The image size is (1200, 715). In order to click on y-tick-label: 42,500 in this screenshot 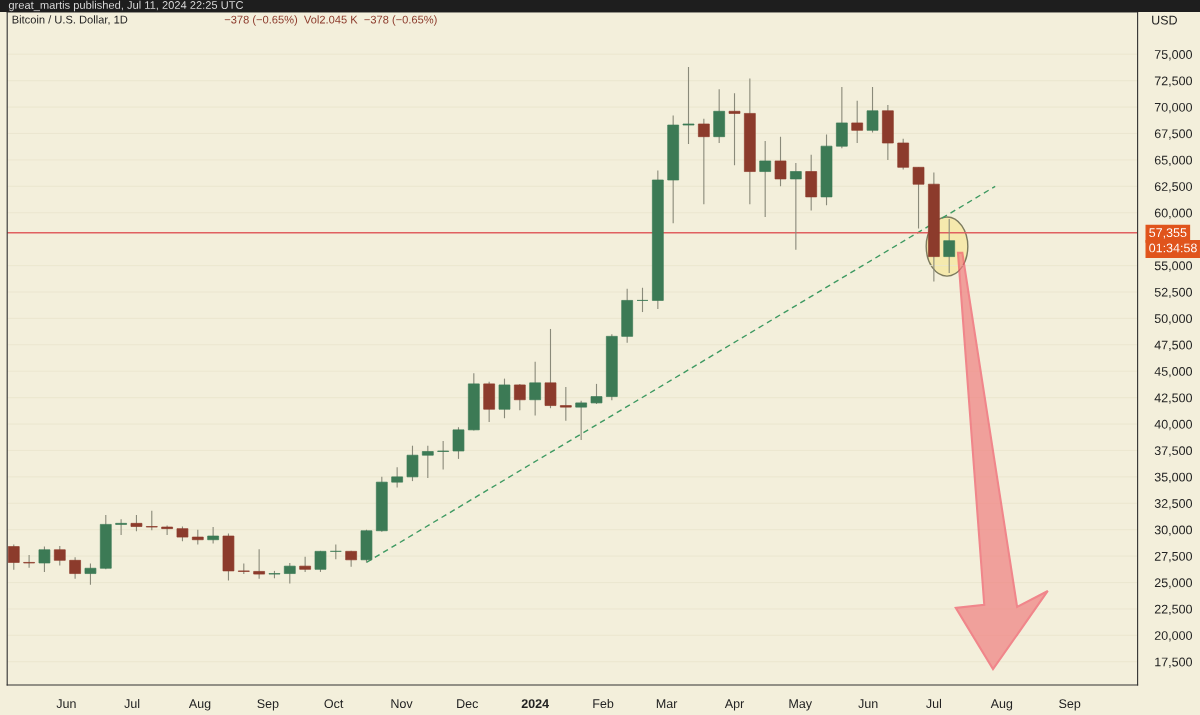, I will do `click(1173, 398)`.